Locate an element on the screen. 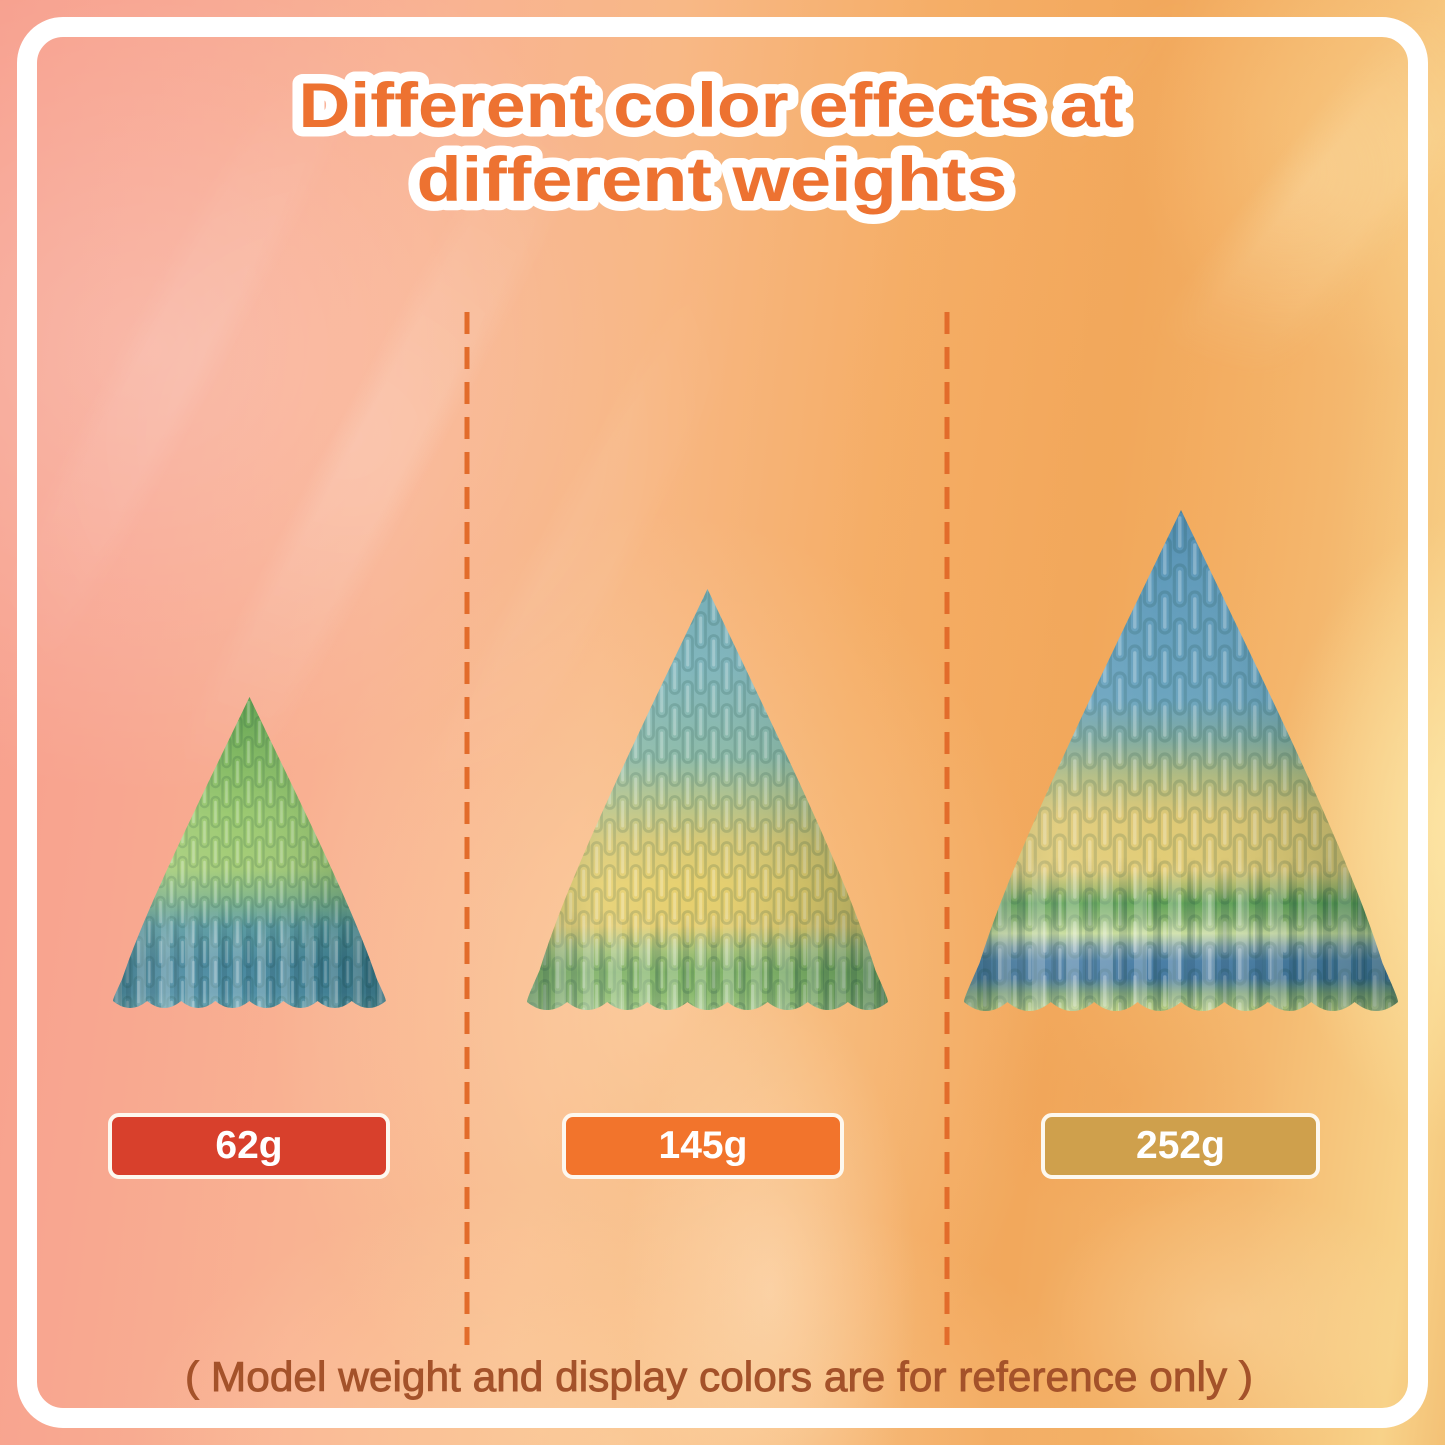 The width and height of the screenshot is (1445, 1445). svg-text: Different color effects at is located at coordinates (711, 106).